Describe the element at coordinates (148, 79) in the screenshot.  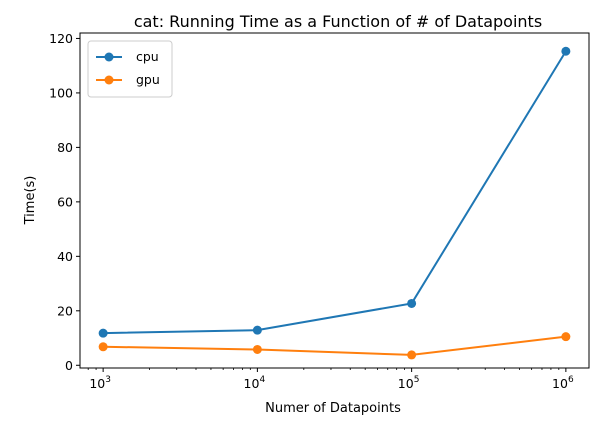
I see `legend-label-gpu: gpu` at that location.